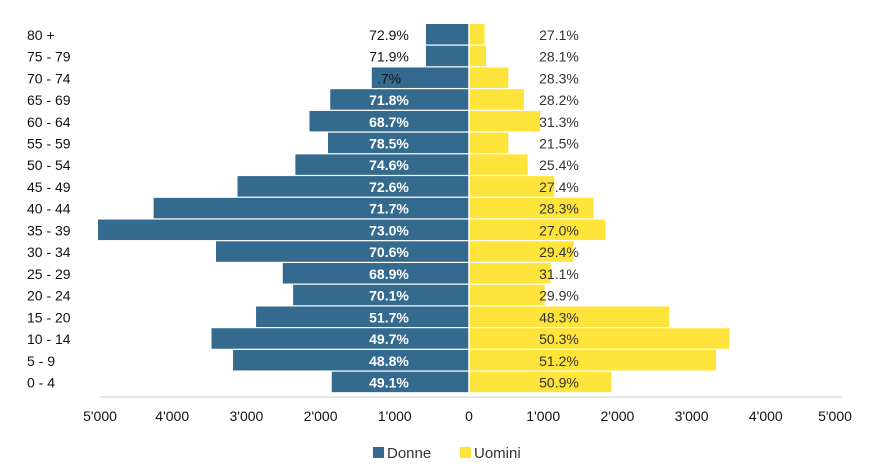  I want to click on pct-label-donne-5: 78.5%, so click(389, 144).